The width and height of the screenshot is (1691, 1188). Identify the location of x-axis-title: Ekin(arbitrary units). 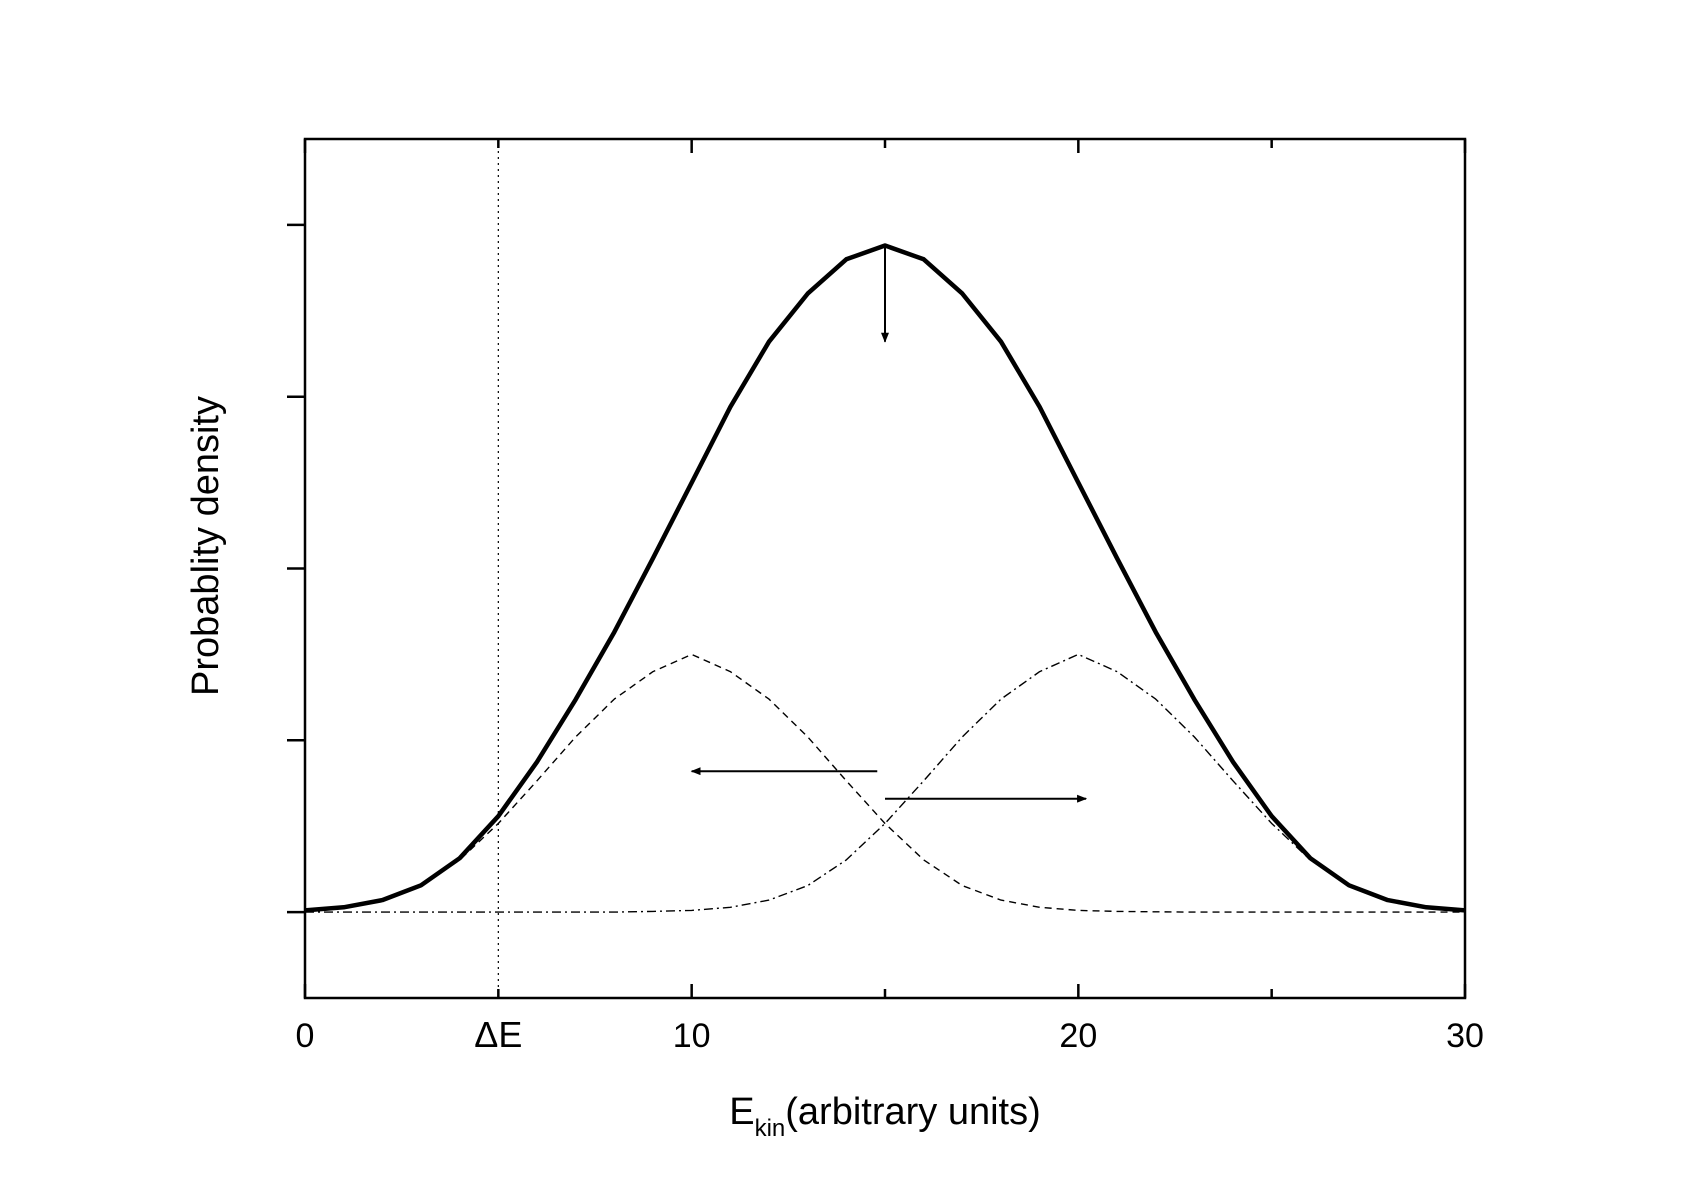
(885, 1116).